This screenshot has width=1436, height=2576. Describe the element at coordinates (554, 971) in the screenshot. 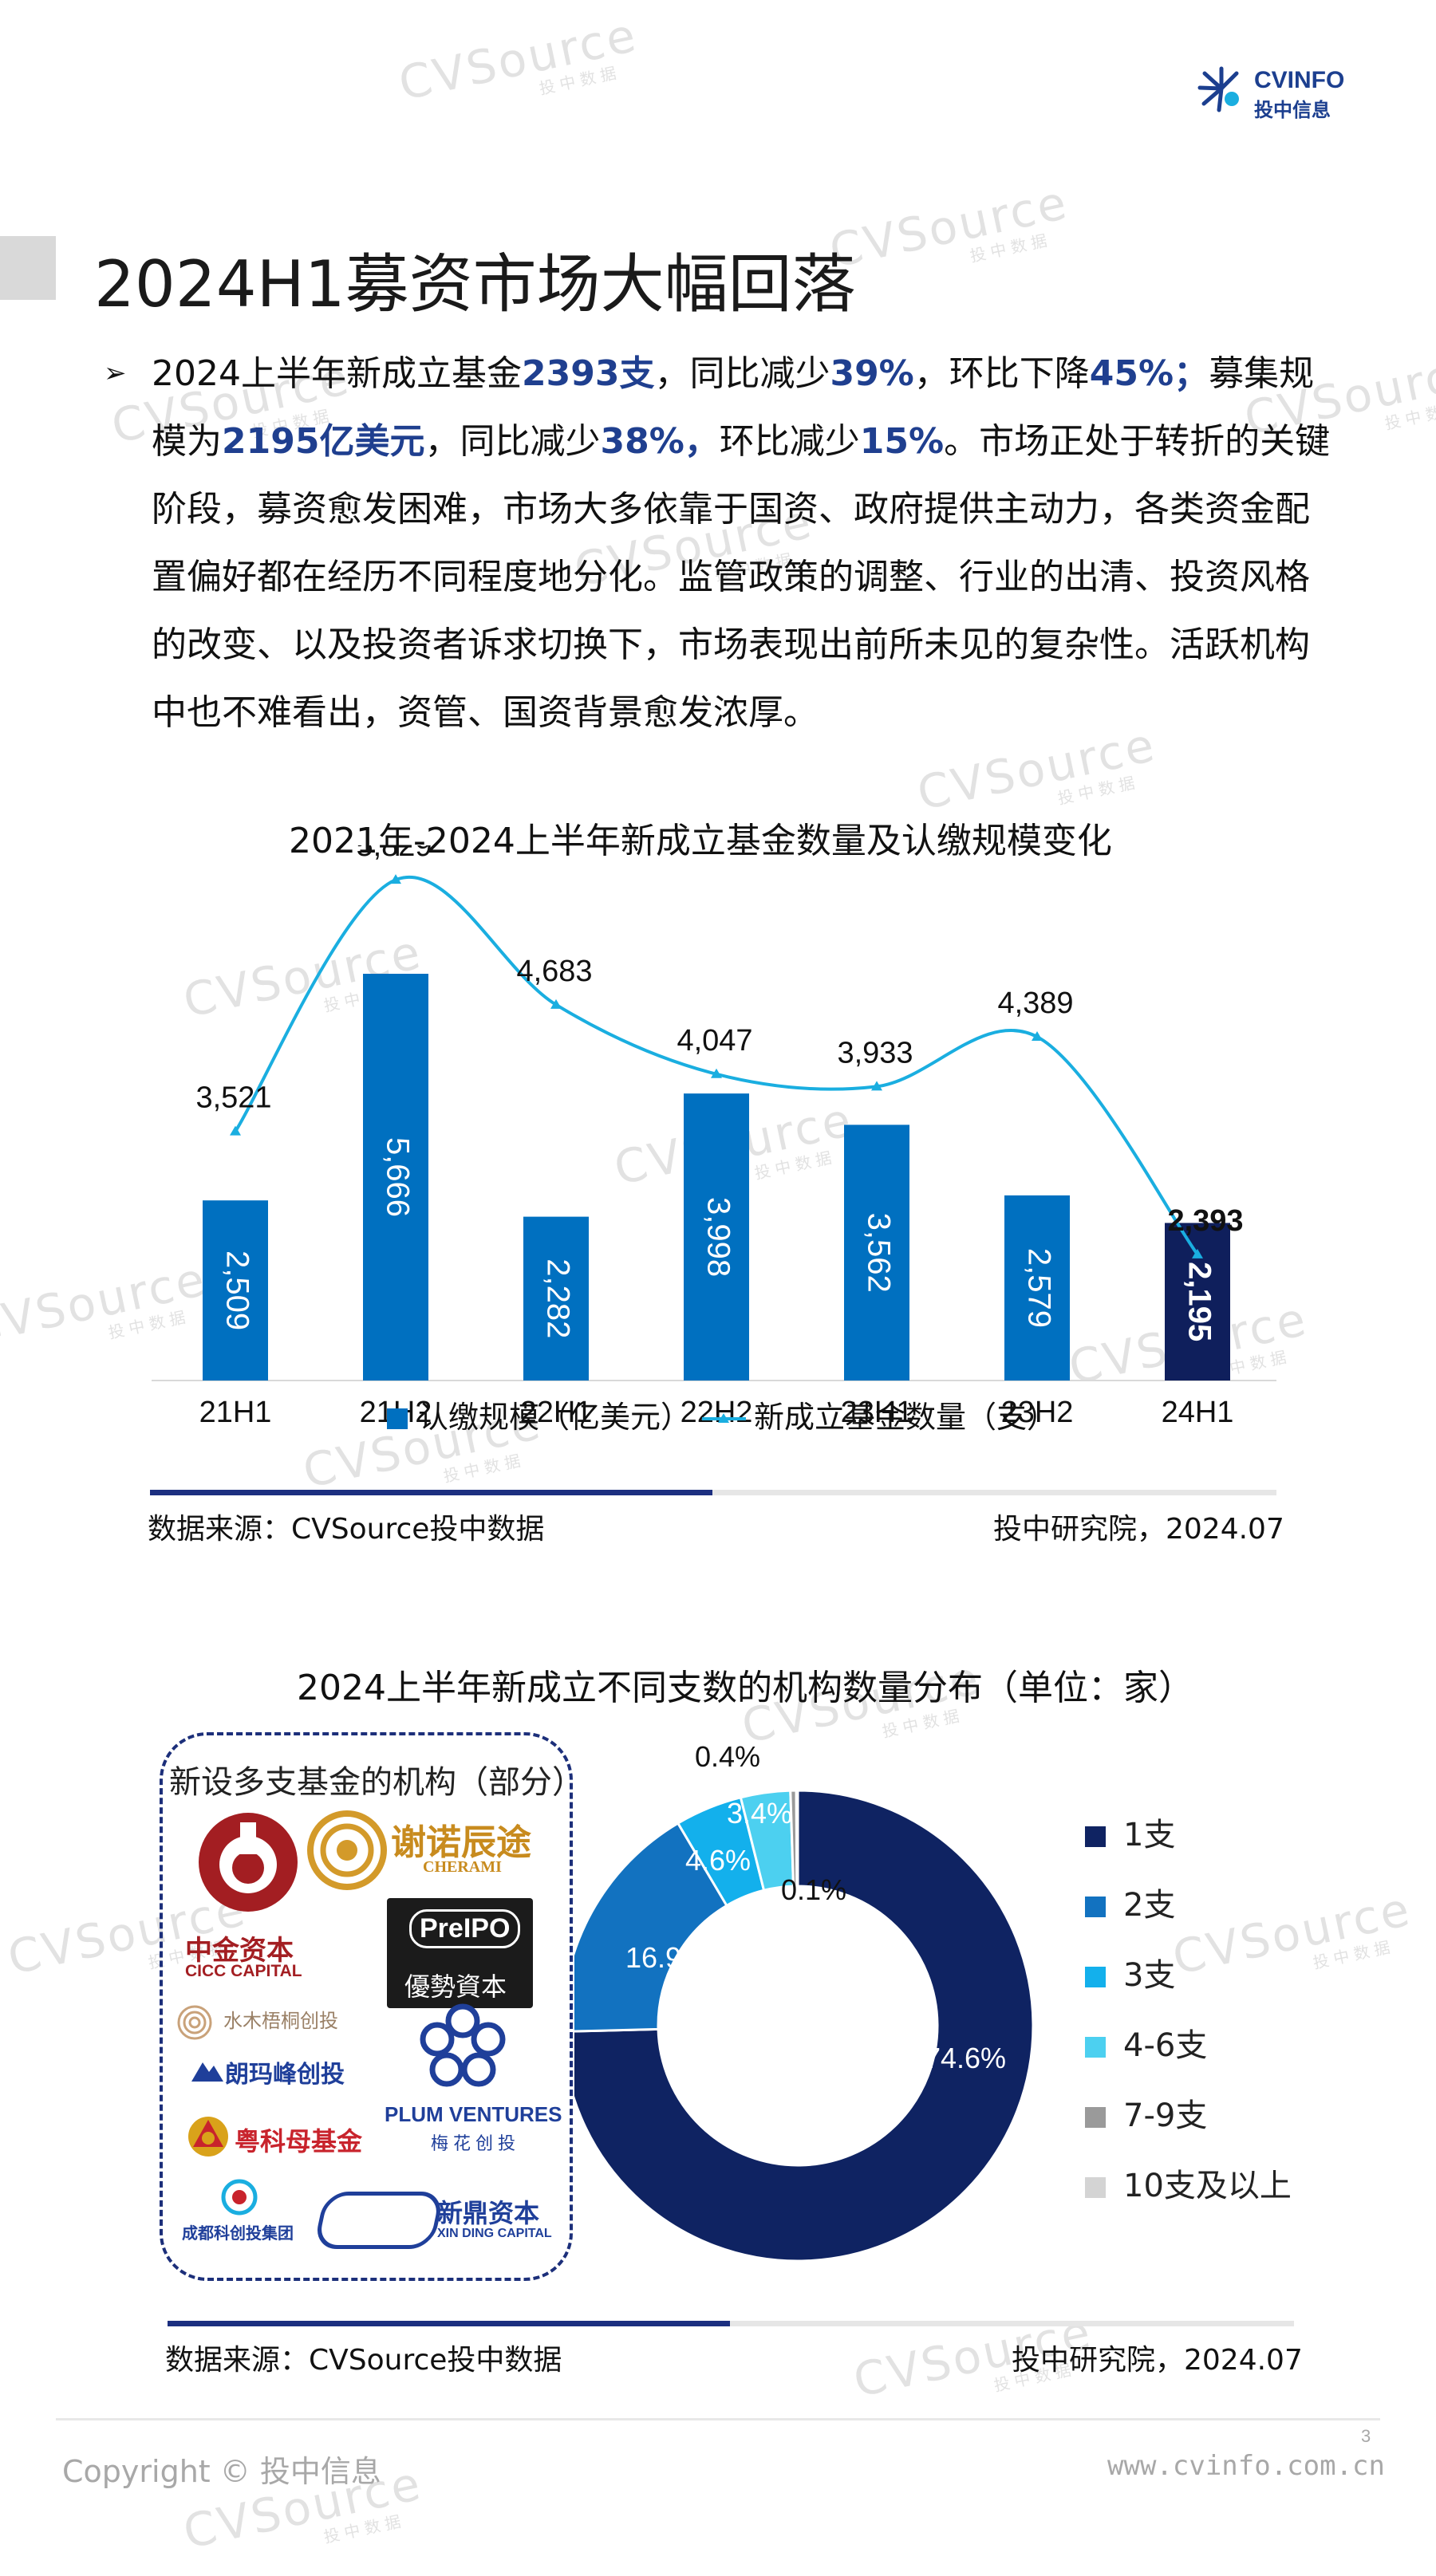

I see `line-label: 4,683` at that location.